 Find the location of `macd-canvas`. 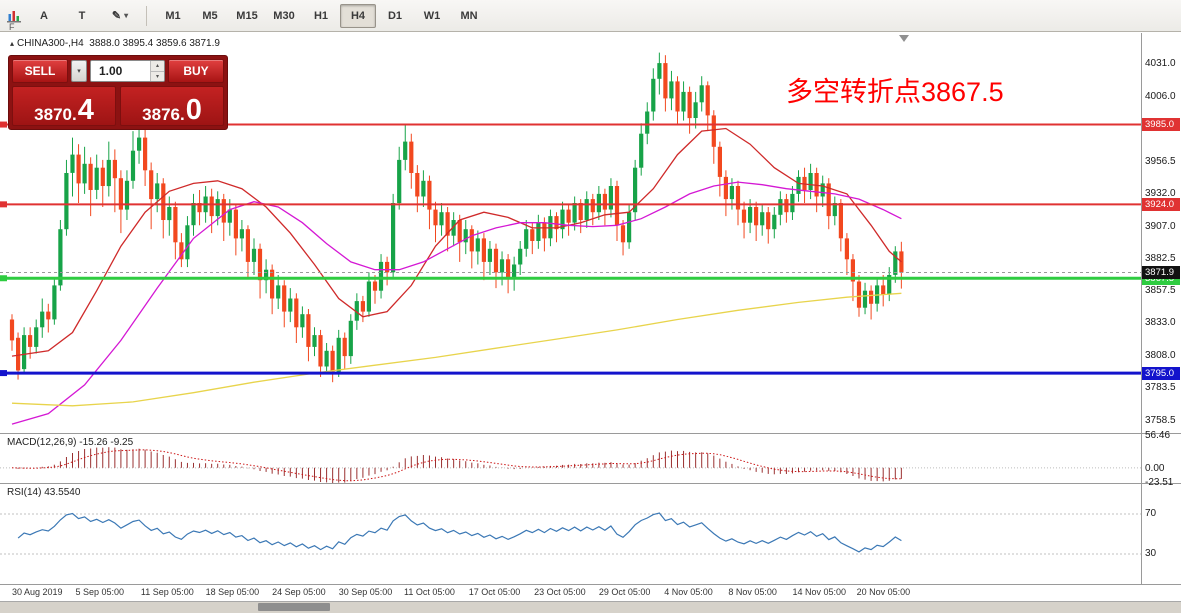

macd-canvas is located at coordinates (570, 458).